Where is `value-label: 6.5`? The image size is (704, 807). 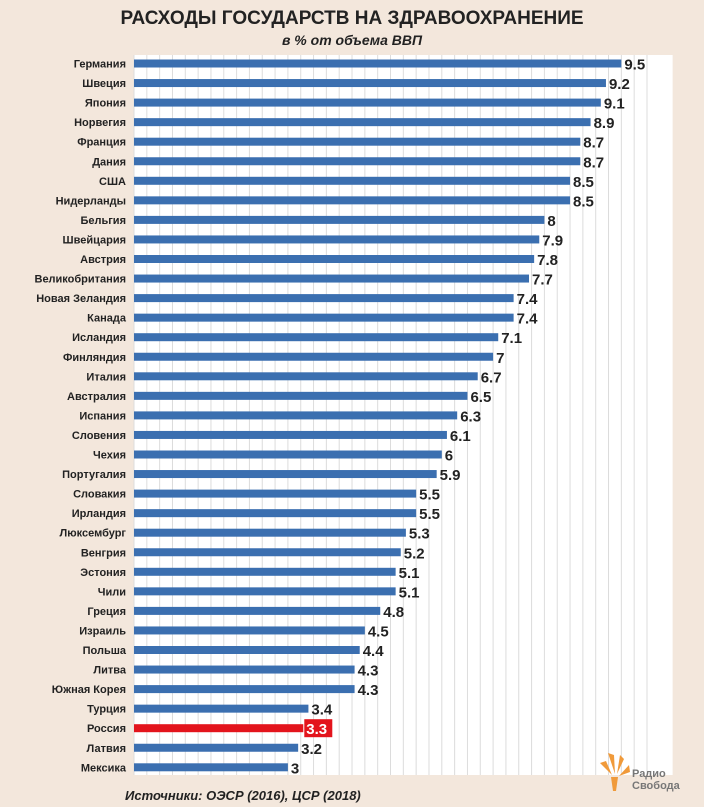 value-label: 6.5 is located at coordinates (480, 397).